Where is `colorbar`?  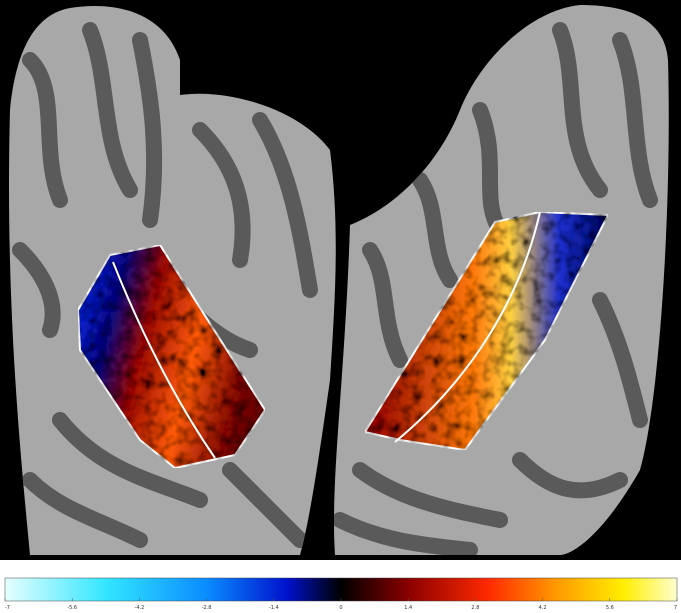 colorbar is located at coordinates (341, 589).